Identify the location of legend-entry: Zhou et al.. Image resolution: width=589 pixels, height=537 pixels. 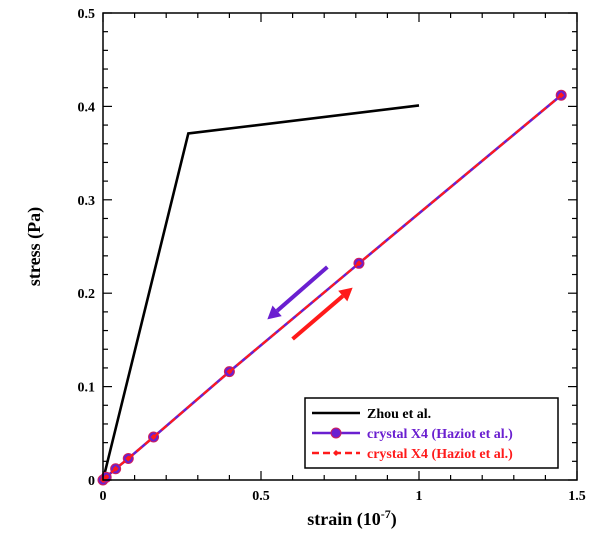
(371, 414).